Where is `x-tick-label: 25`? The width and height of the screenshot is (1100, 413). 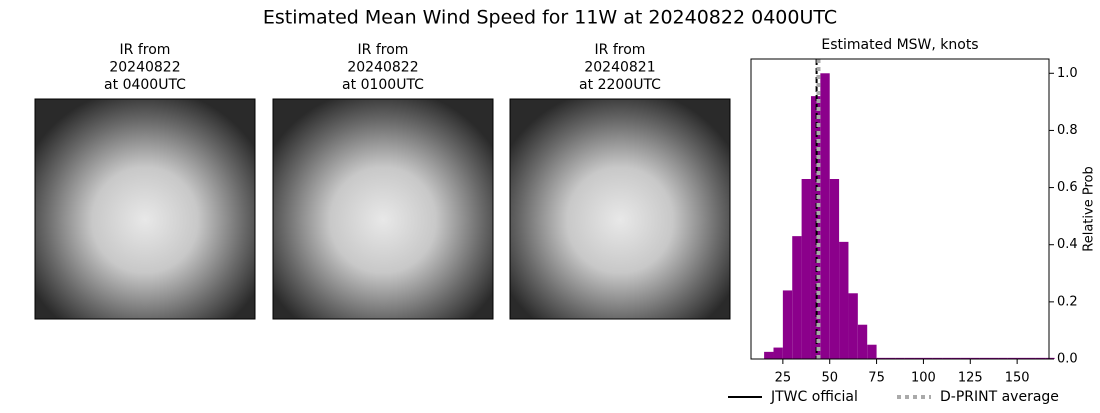
x-tick-label: 25 is located at coordinates (783, 378).